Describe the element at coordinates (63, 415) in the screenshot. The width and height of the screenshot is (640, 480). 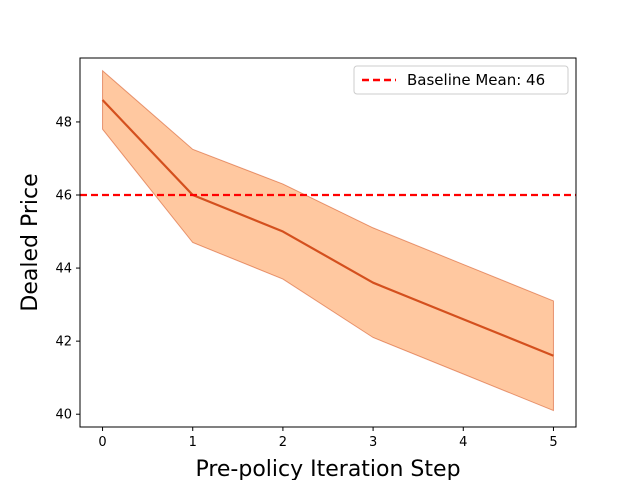
I see `y-tick-label: 40` at that location.